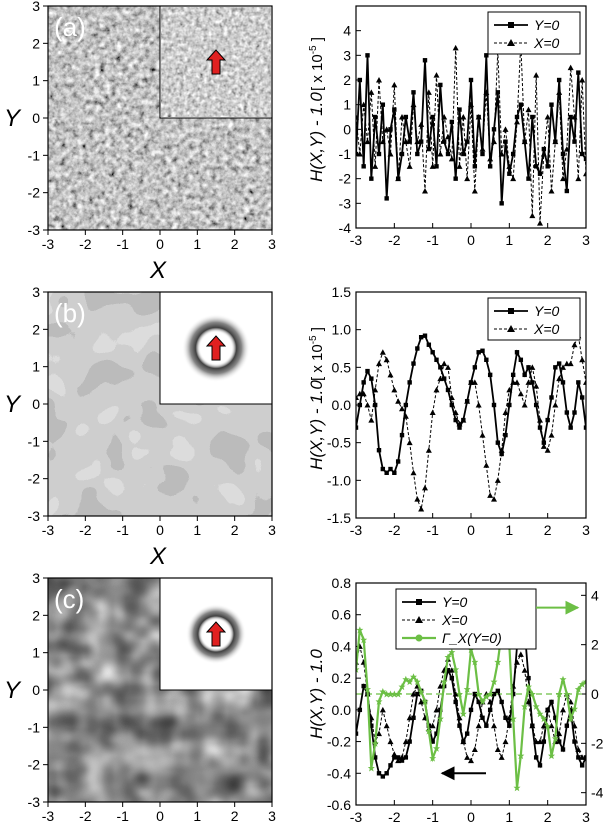 This screenshot has height=838, width=608. Describe the element at coordinates (471, 404) in the screenshot. I see `series-line-solid-square` at that location.